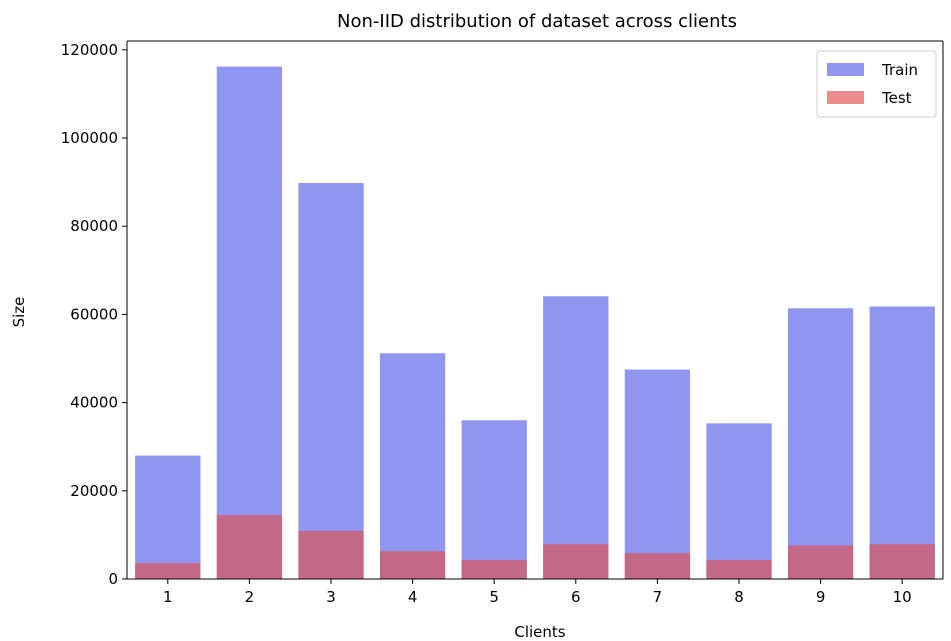 The width and height of the screenshot is (951, 641). I want to click on legend-label-test: Test, so click(896, 98).